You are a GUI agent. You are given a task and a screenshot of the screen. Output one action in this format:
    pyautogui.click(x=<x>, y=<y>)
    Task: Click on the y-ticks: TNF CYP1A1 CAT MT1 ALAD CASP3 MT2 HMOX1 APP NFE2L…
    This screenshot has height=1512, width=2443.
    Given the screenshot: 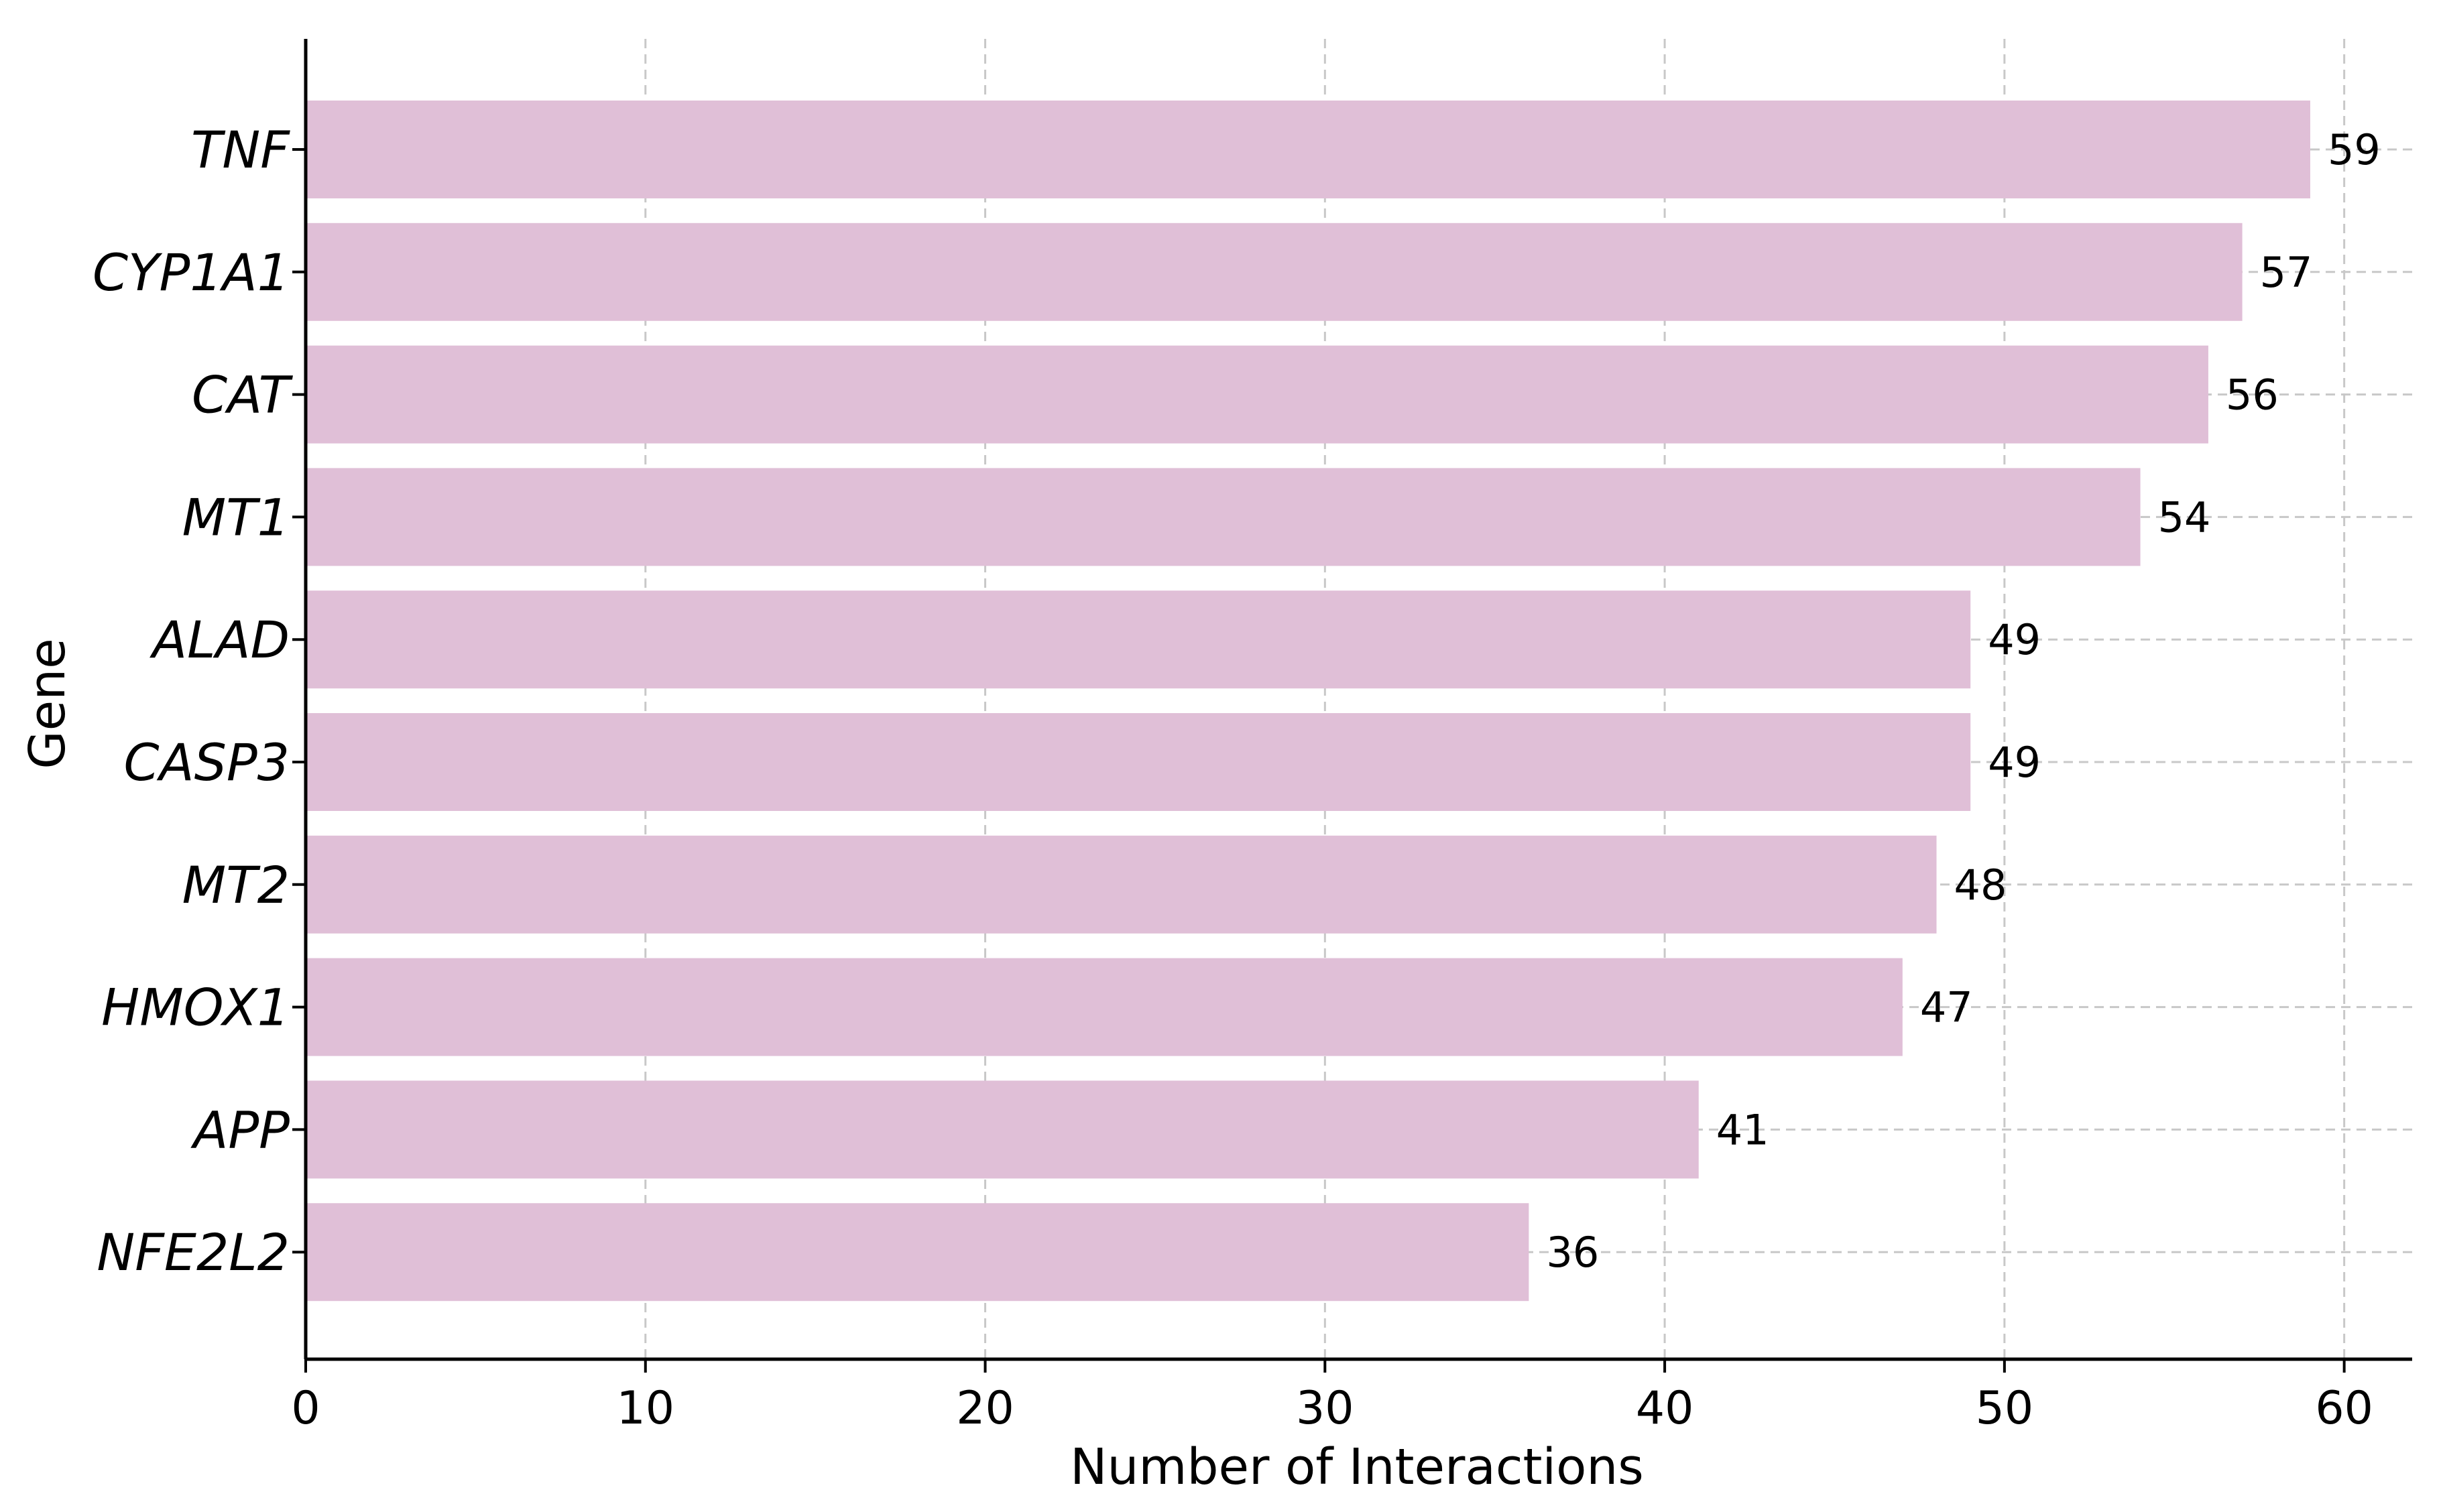 What is the action you would take?
    pyautogui.click(x=199, y=701)
    